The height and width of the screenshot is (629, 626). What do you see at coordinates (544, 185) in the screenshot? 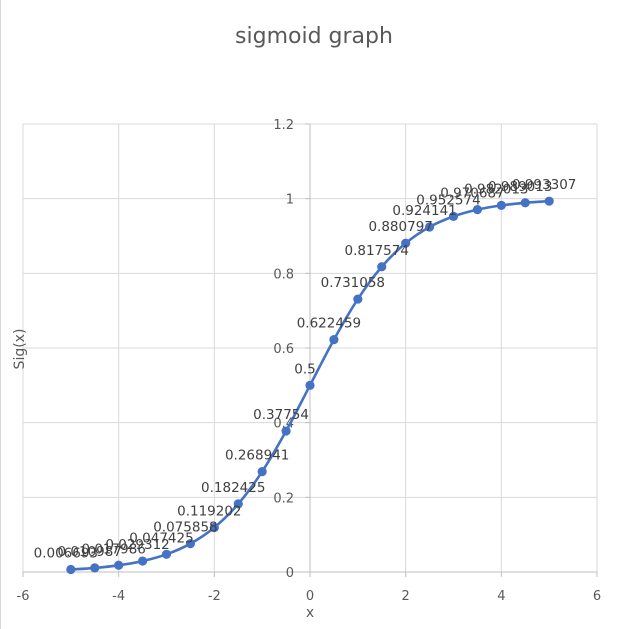
I see `data-label: 0.993307` at bounding box center [544, 185].